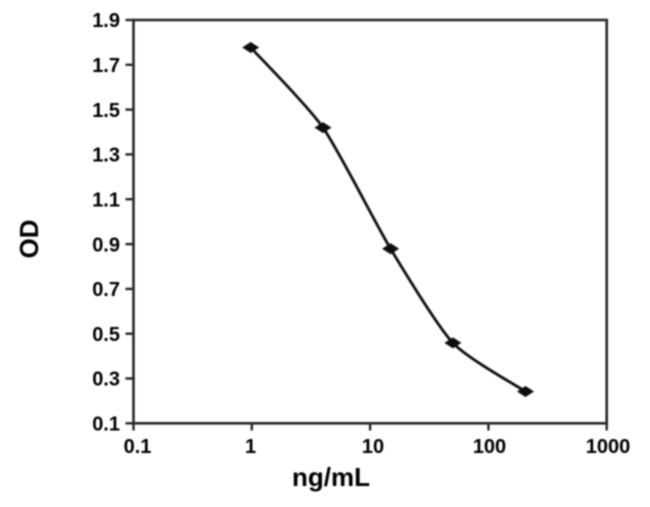 The image size is (650, 507). I want to click on svg-text: 1.5, so click(106, 111).